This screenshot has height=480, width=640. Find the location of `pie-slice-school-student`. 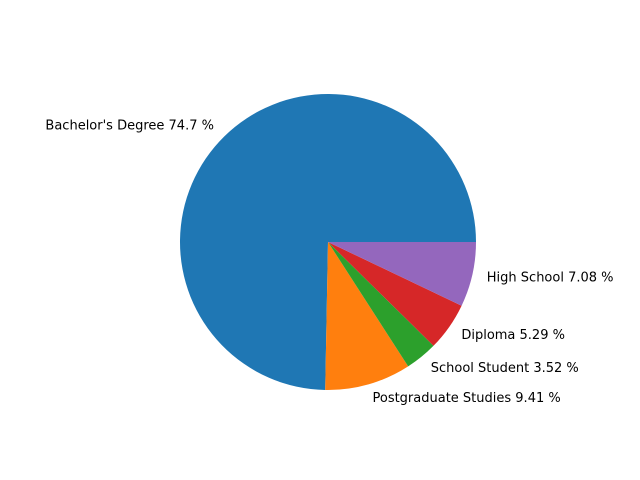

pie-slice-school-student is located at coordinates (381, 304).